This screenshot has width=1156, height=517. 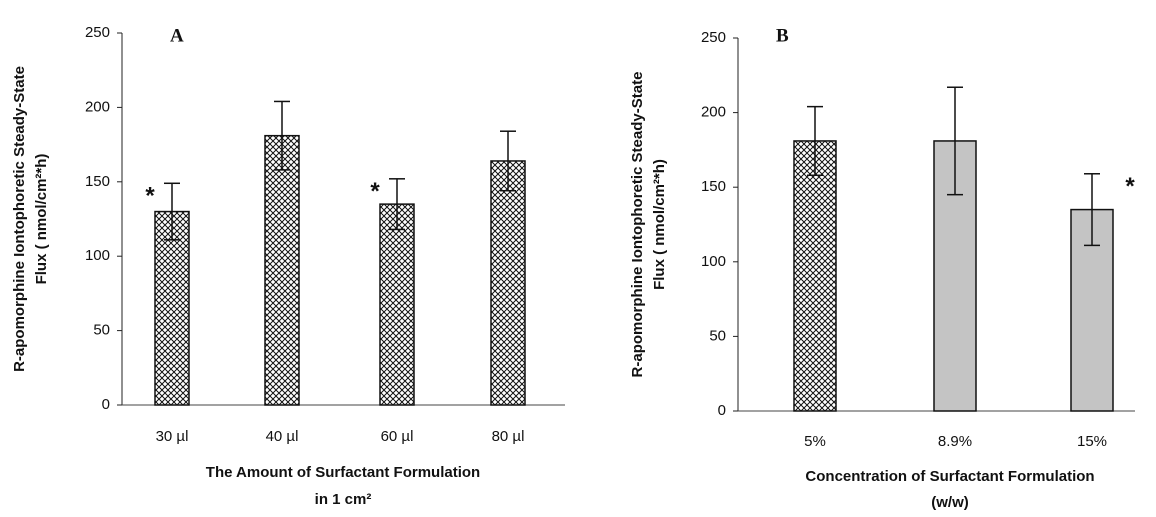 I want to click on x-tick-label: 60 µl, so click(x=397, y=436).